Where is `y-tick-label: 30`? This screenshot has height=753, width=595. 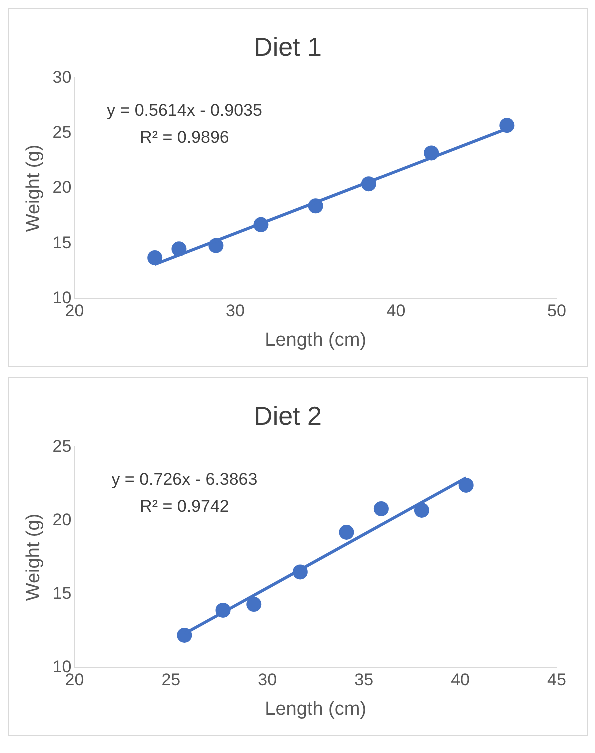 y-tick-label: 30 is located at coordinates (62, 77).